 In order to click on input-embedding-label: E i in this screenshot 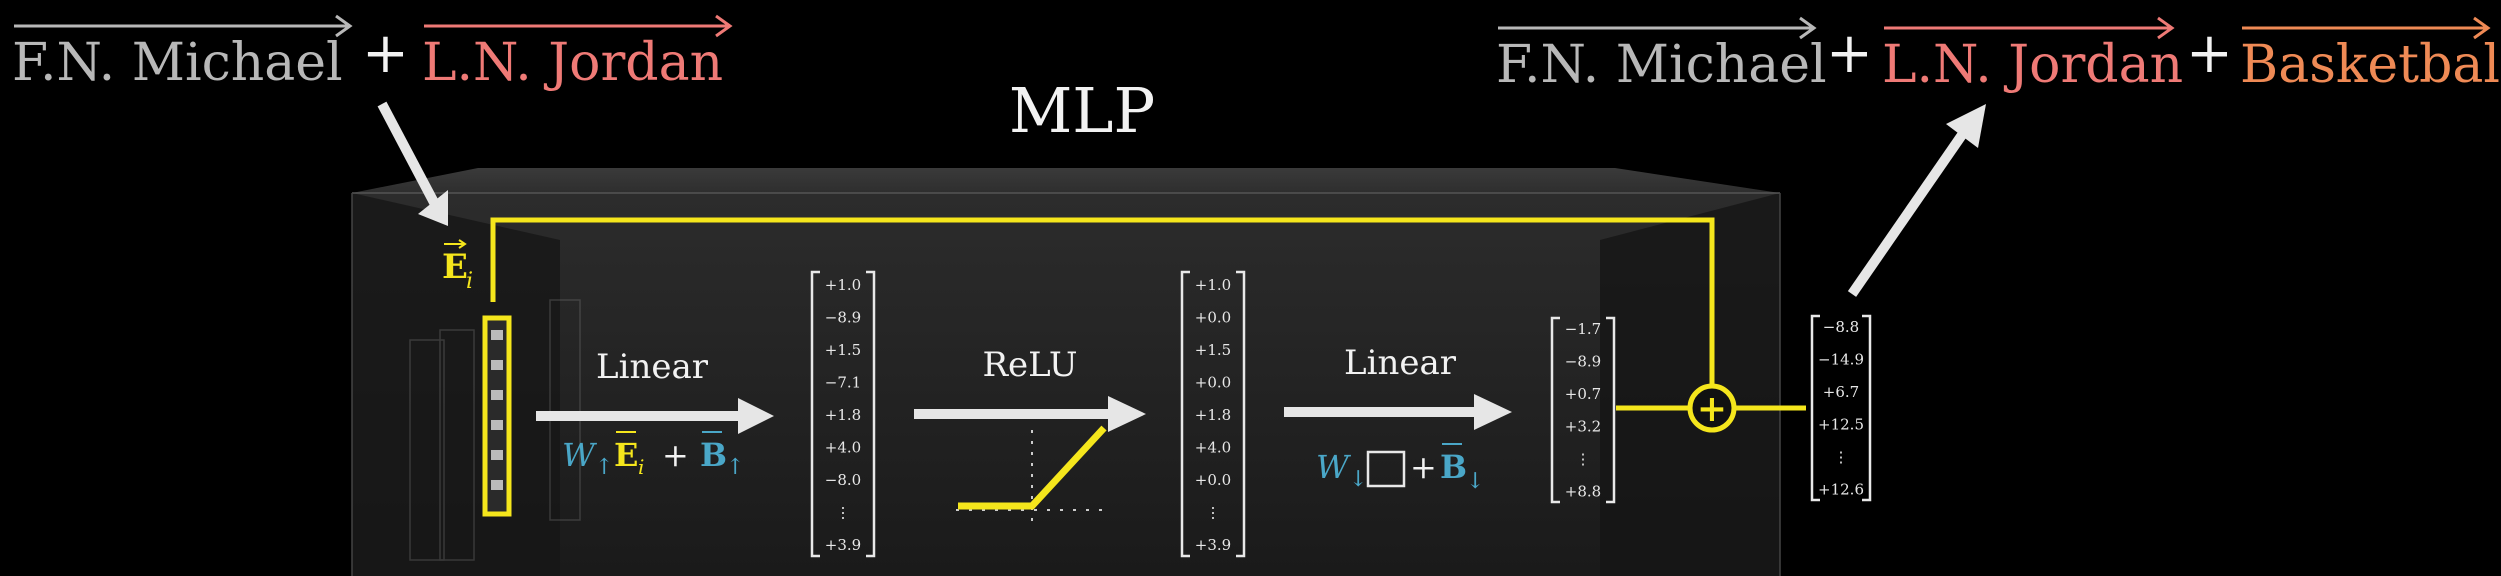, I will do `click(457, 266)`.